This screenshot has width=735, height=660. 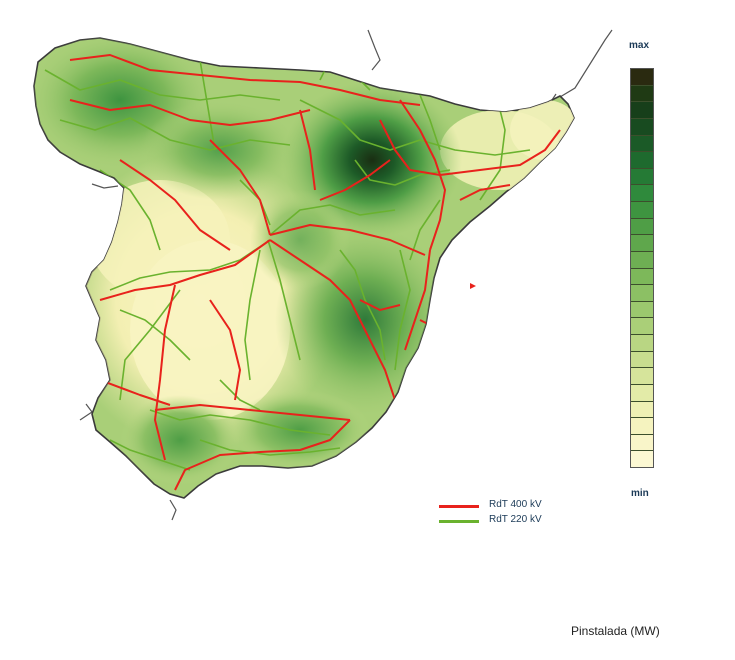 I want to click on legend-label-220kv: RdT 220 kV, so click(x=515, y=519).